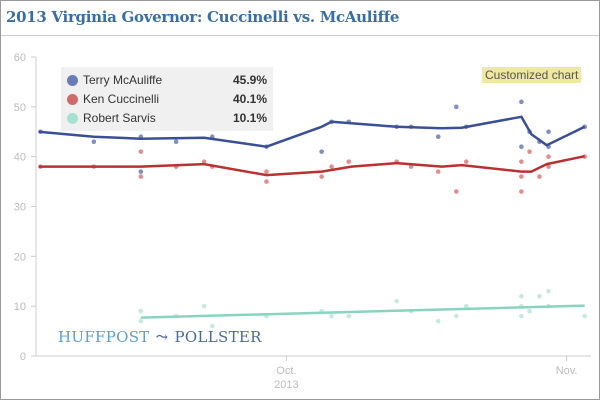 This screenshot has width=600, height=400. Describe the element at coordinates (218, 337) in the screenshot. I see `logo-right: POLLSTER` at that location.